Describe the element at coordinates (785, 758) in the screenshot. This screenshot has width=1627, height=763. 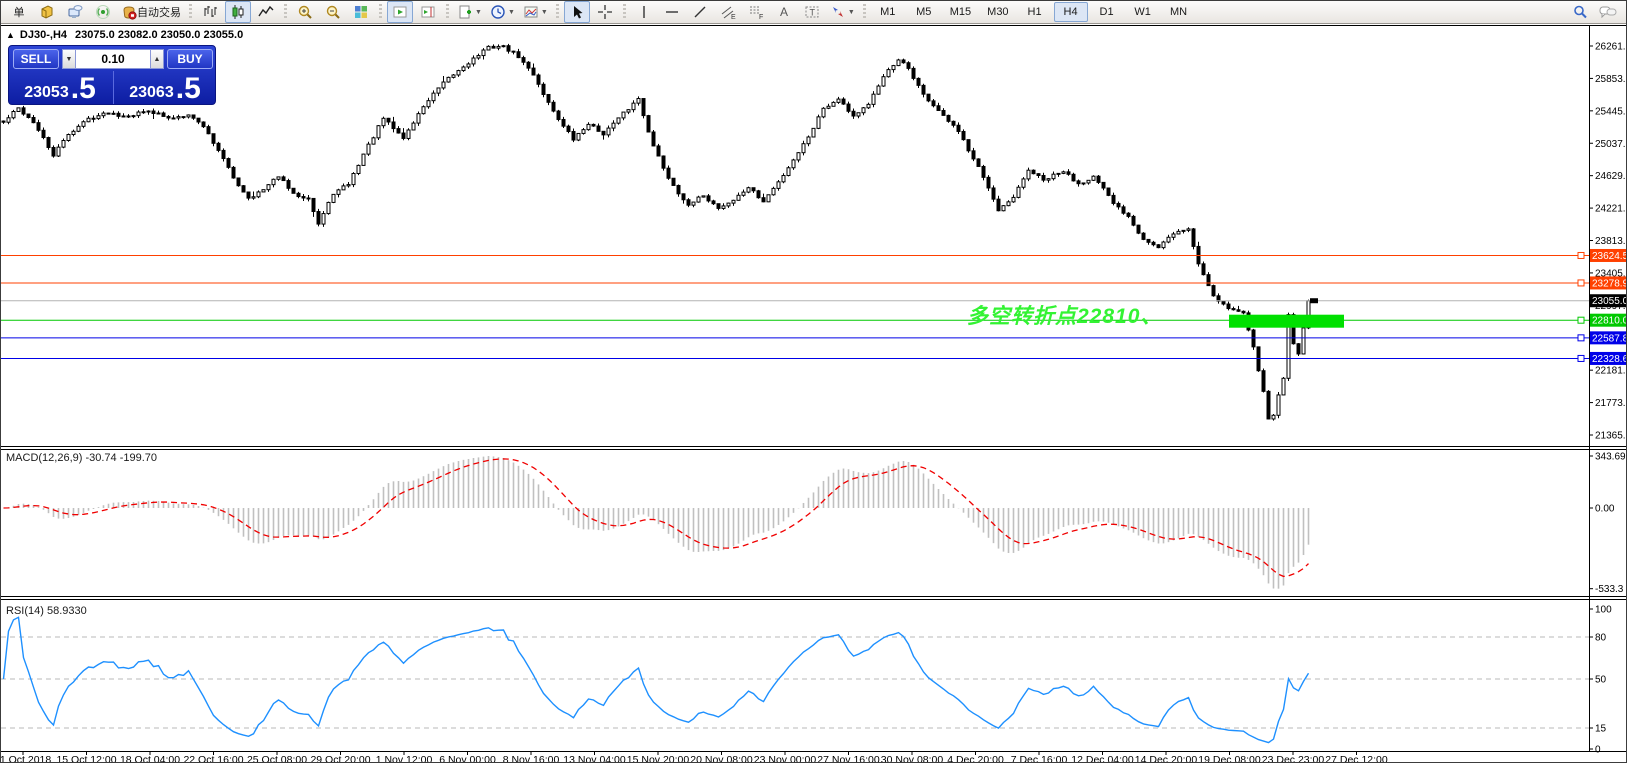
I see `time-tick-label: 23 Nov 00:00` at that location.